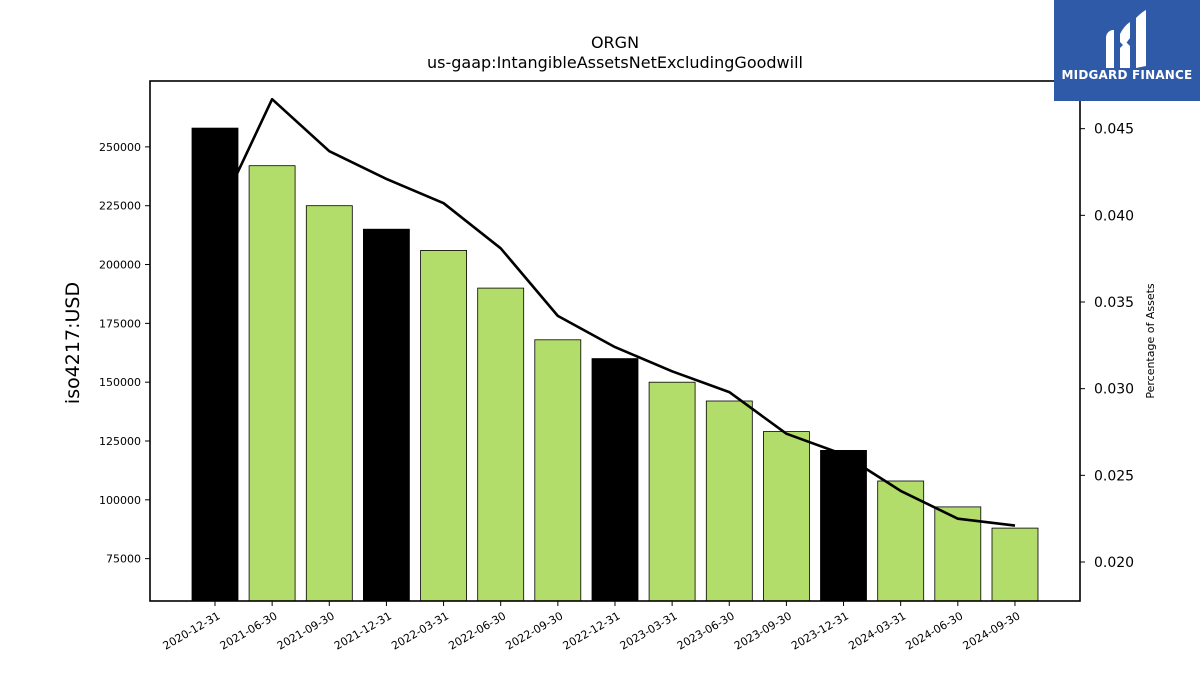 Image resolution: width=1200 pixels, height=675 pixels. I want to click on x-tick-label: 2020-12-31, so click(192, 630).